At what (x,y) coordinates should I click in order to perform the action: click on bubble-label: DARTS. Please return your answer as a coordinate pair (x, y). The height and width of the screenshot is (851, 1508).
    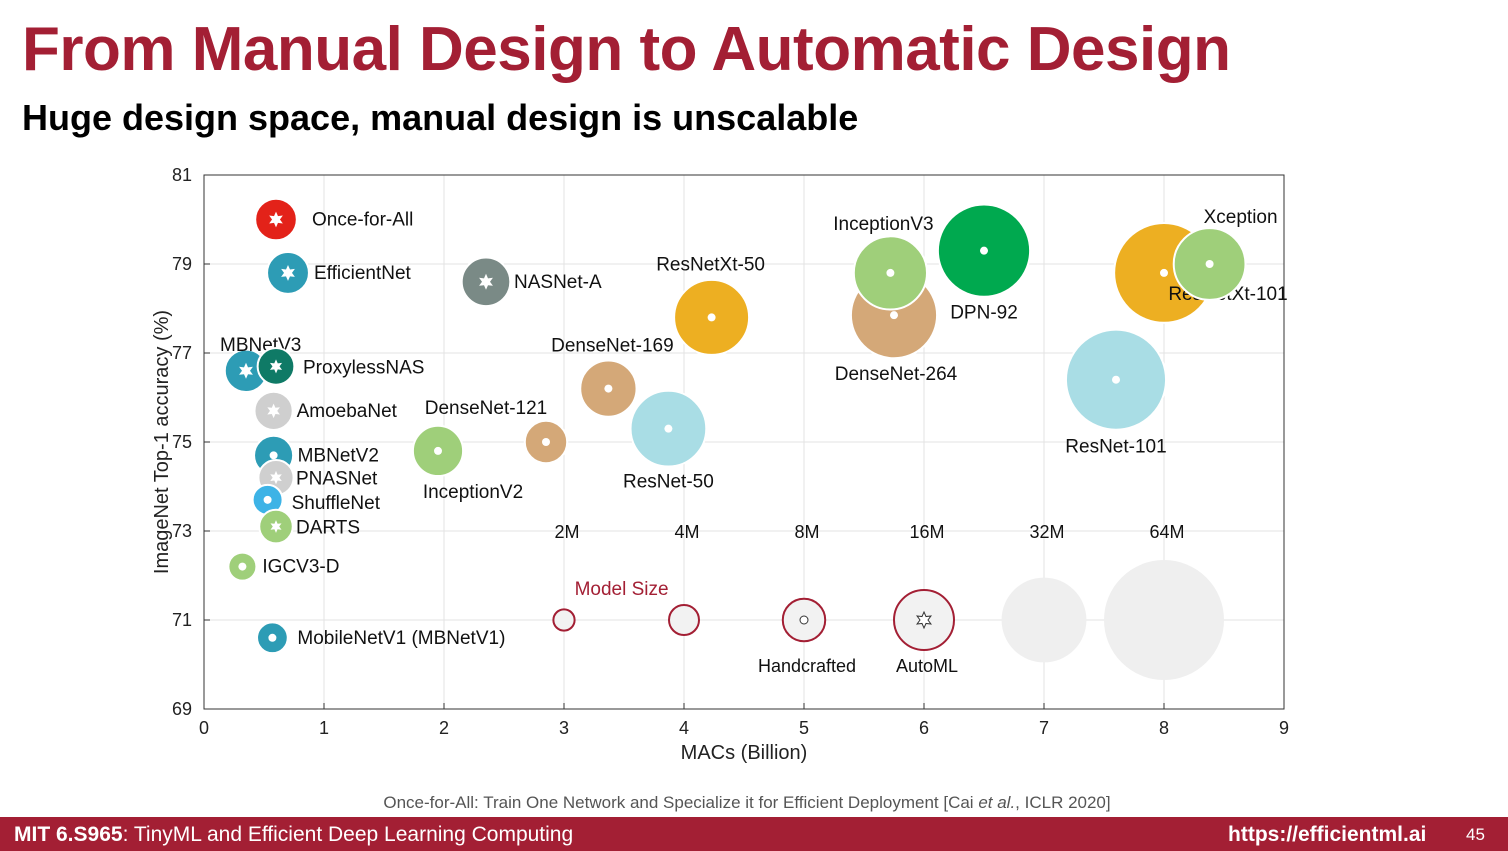
    Looking at the image, I should click on (328, 528).